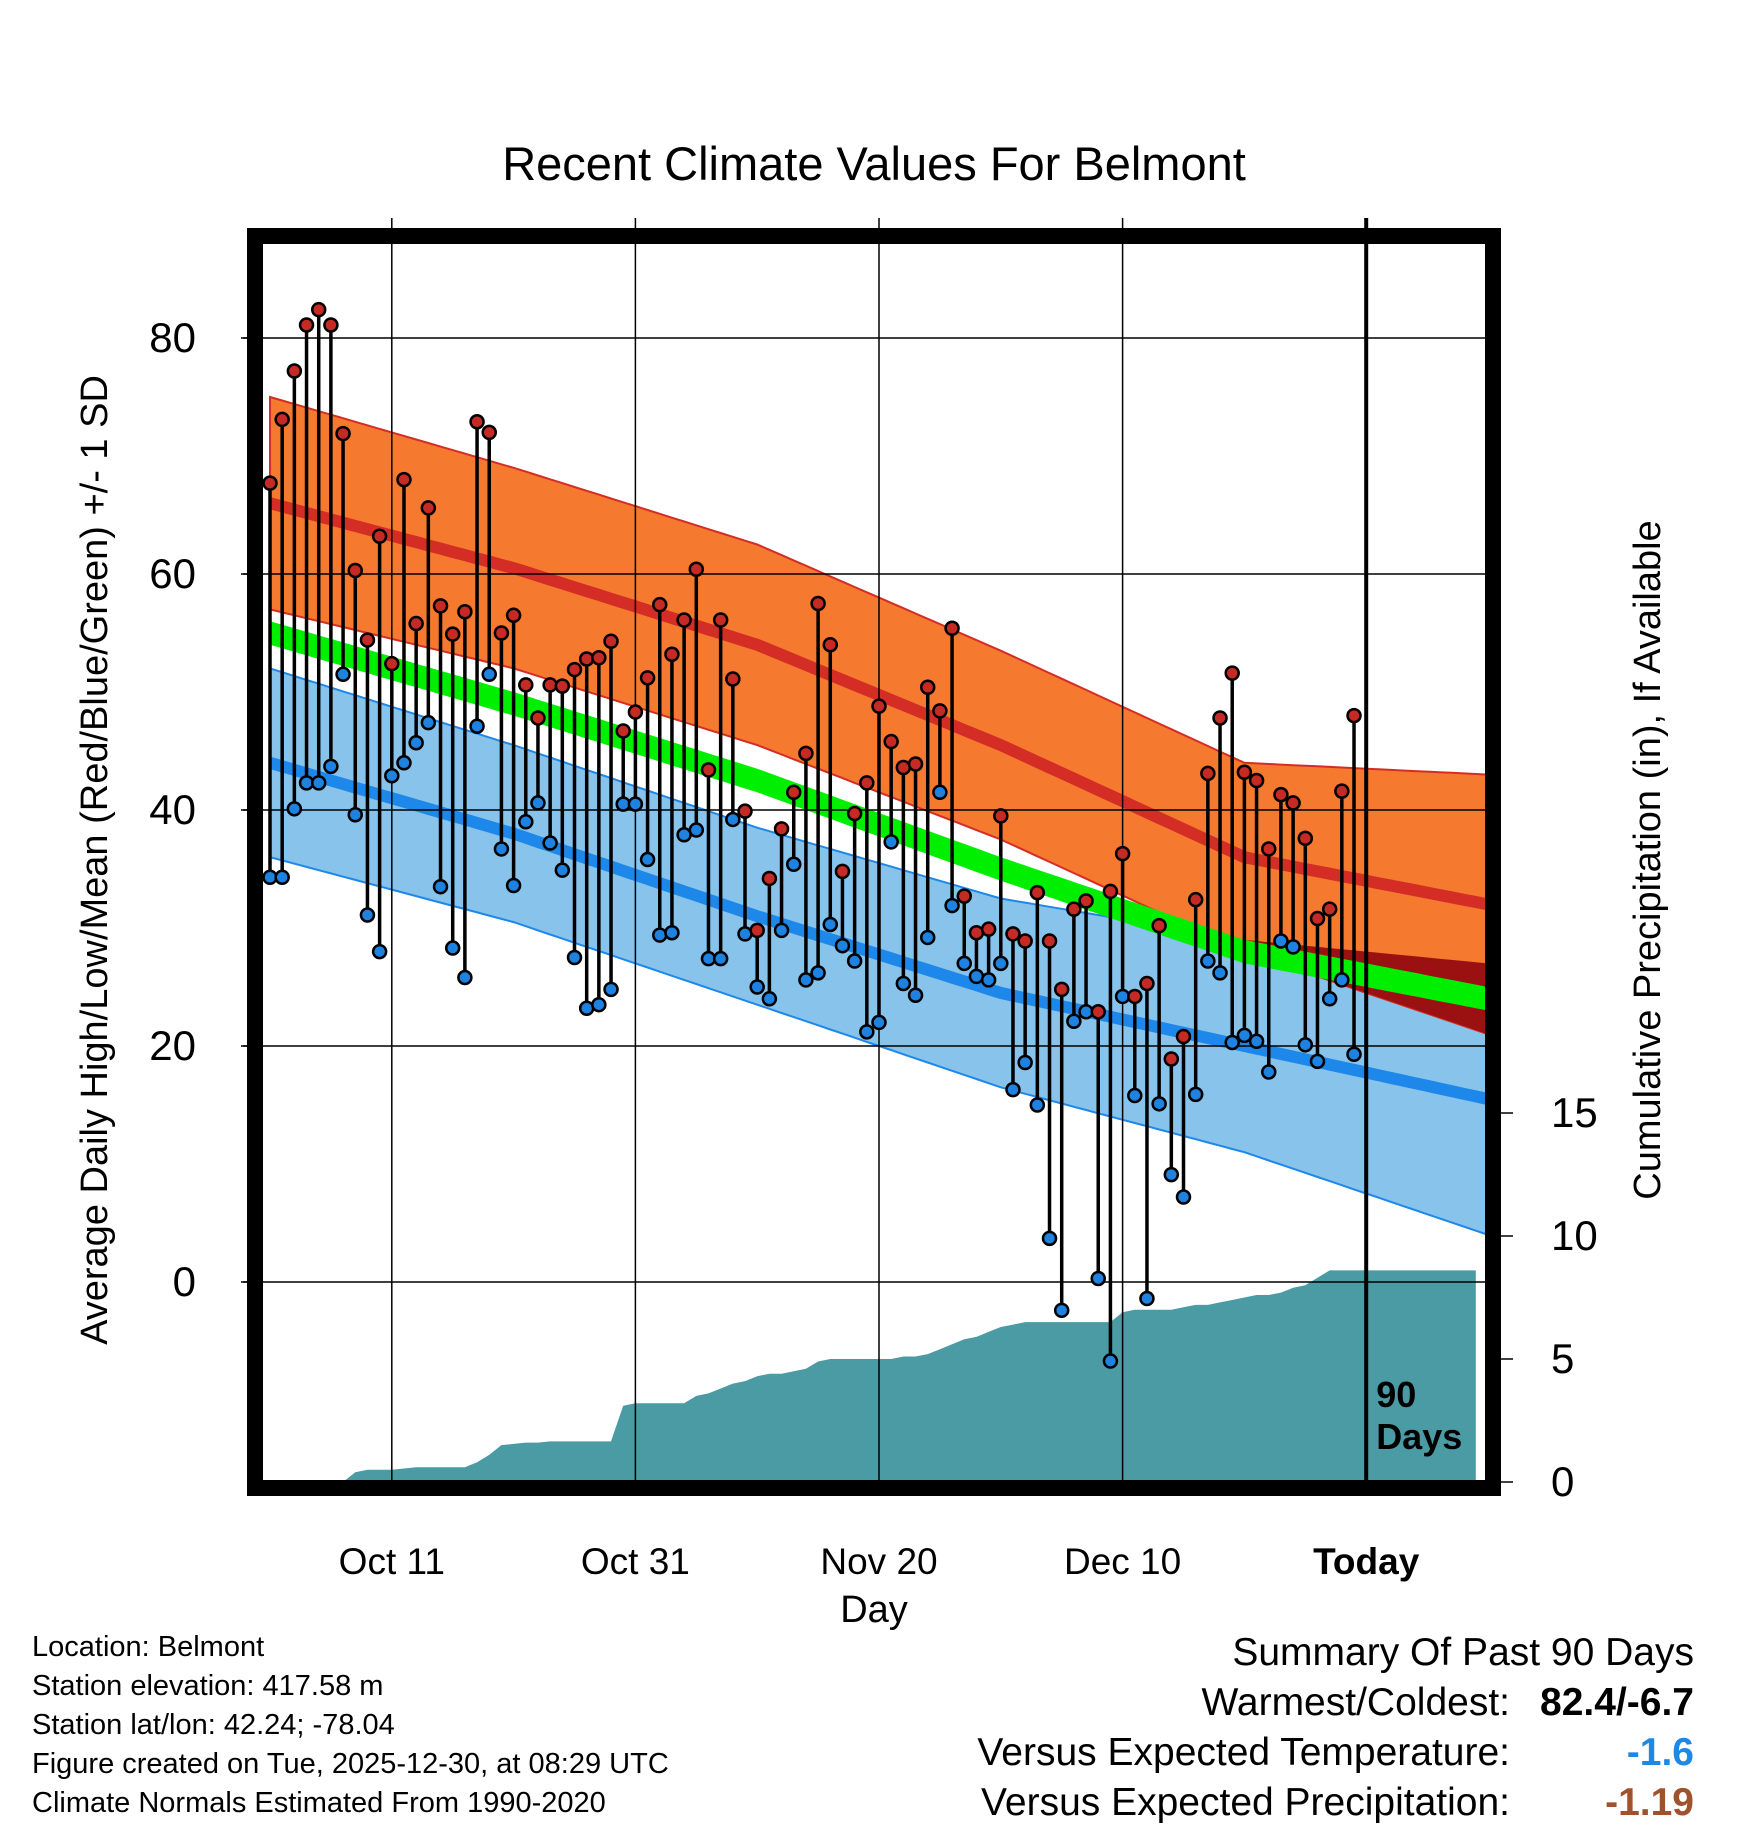 The width and height of the screenshot is (1748, 1828). Describe the element at coordinates (172, 1045) in the screenshot. I see `y-left-tick-label: 20` at that location.